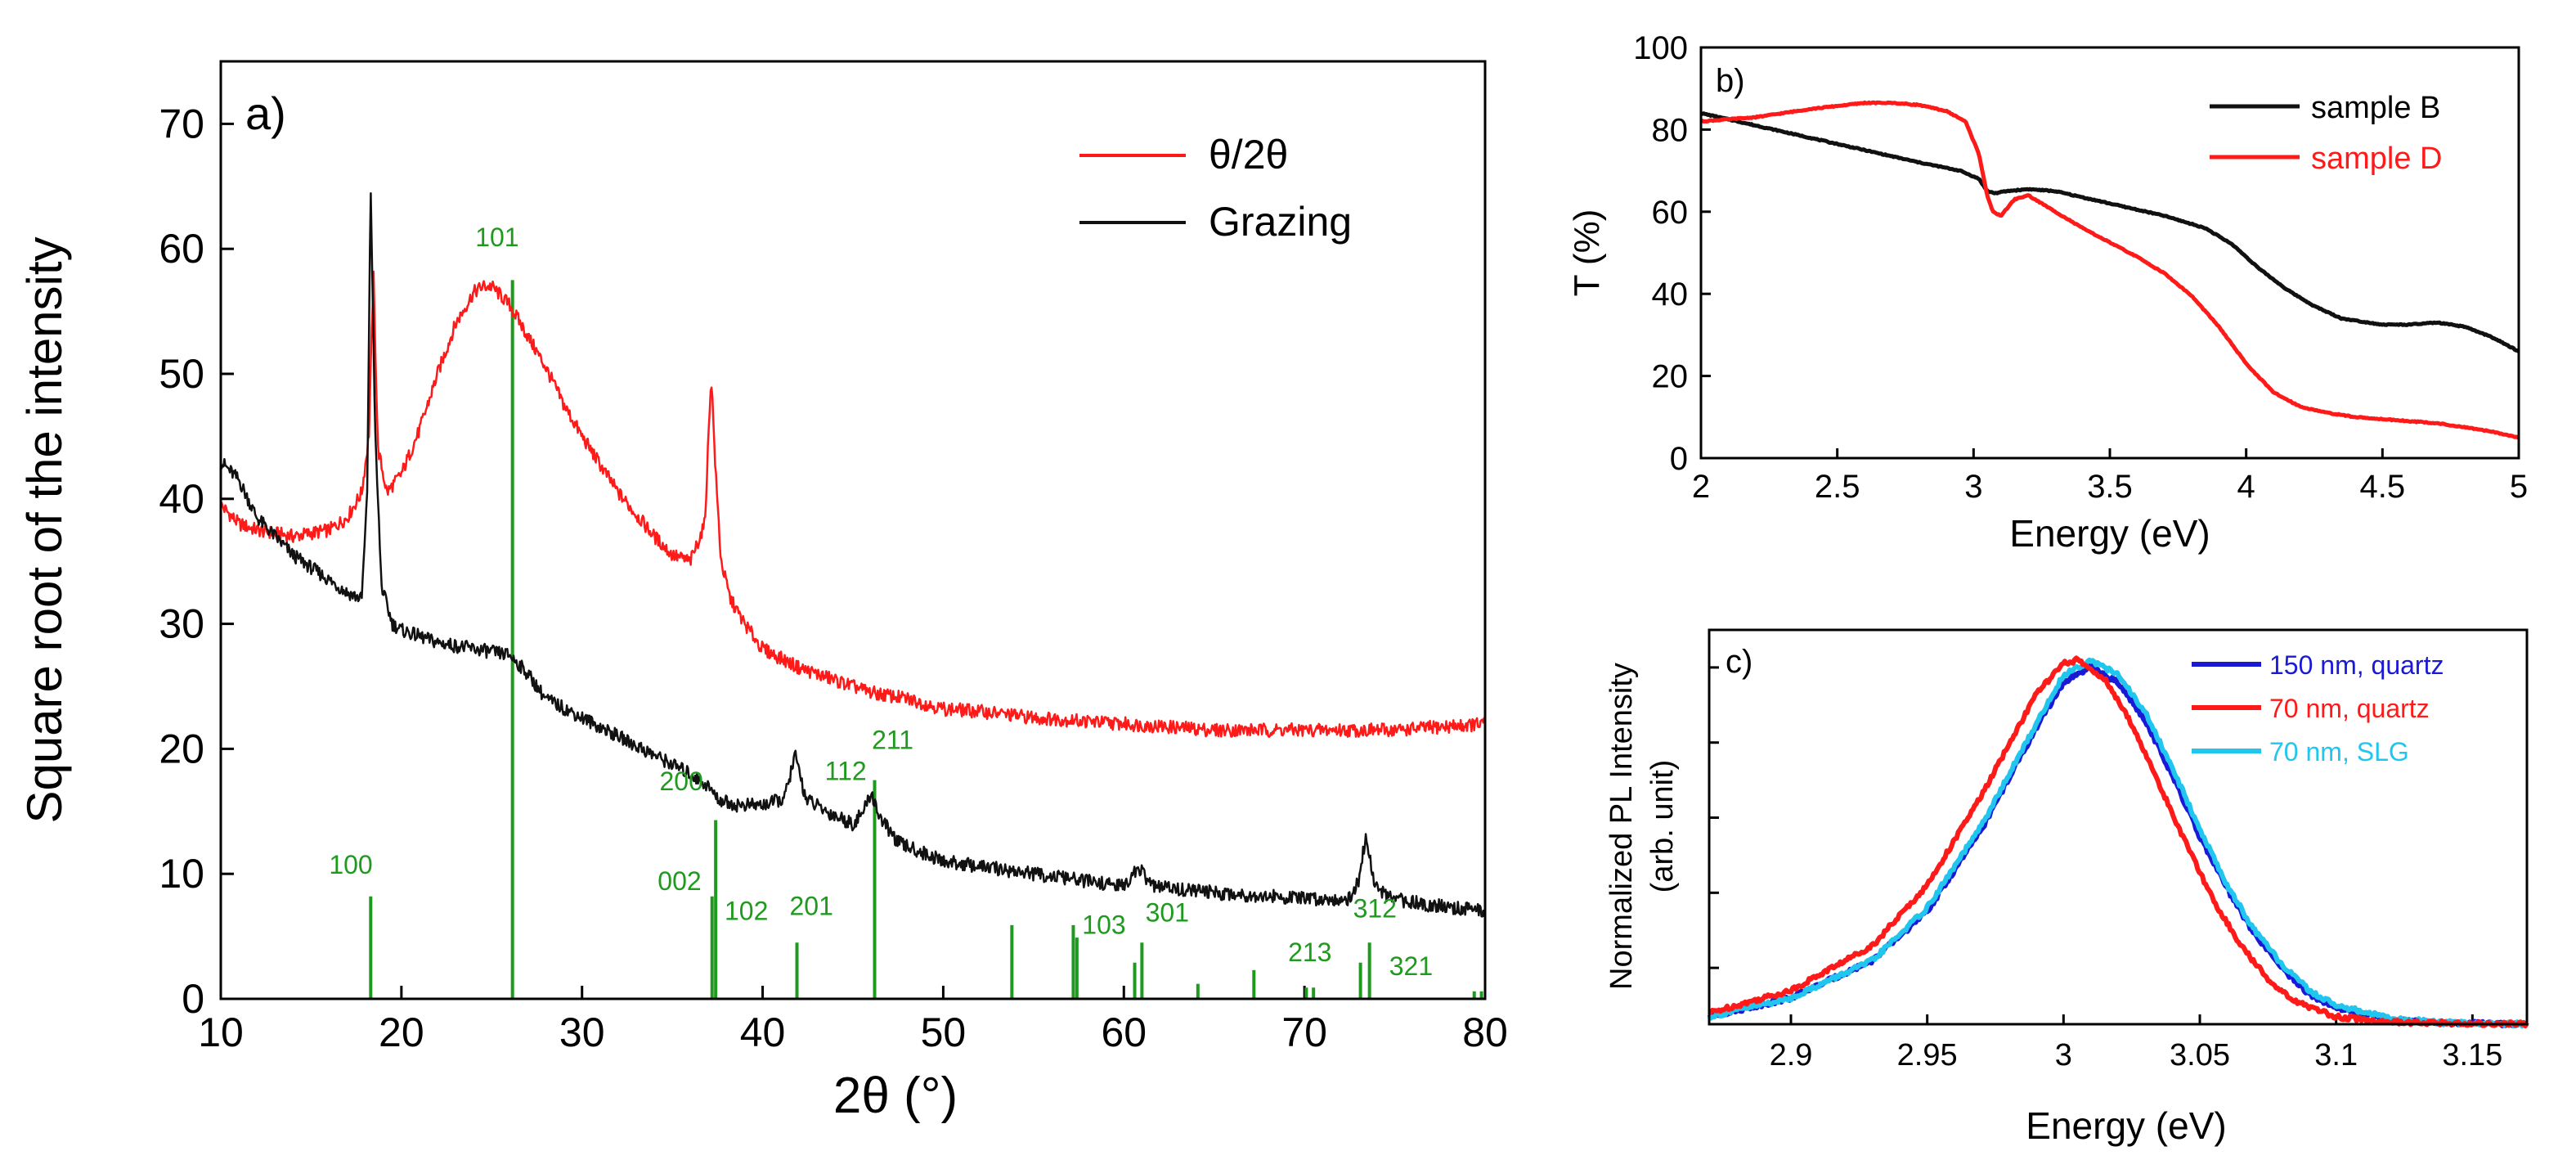  I want to click on panel-a-y-tick-label: 50, so click(181, 374).